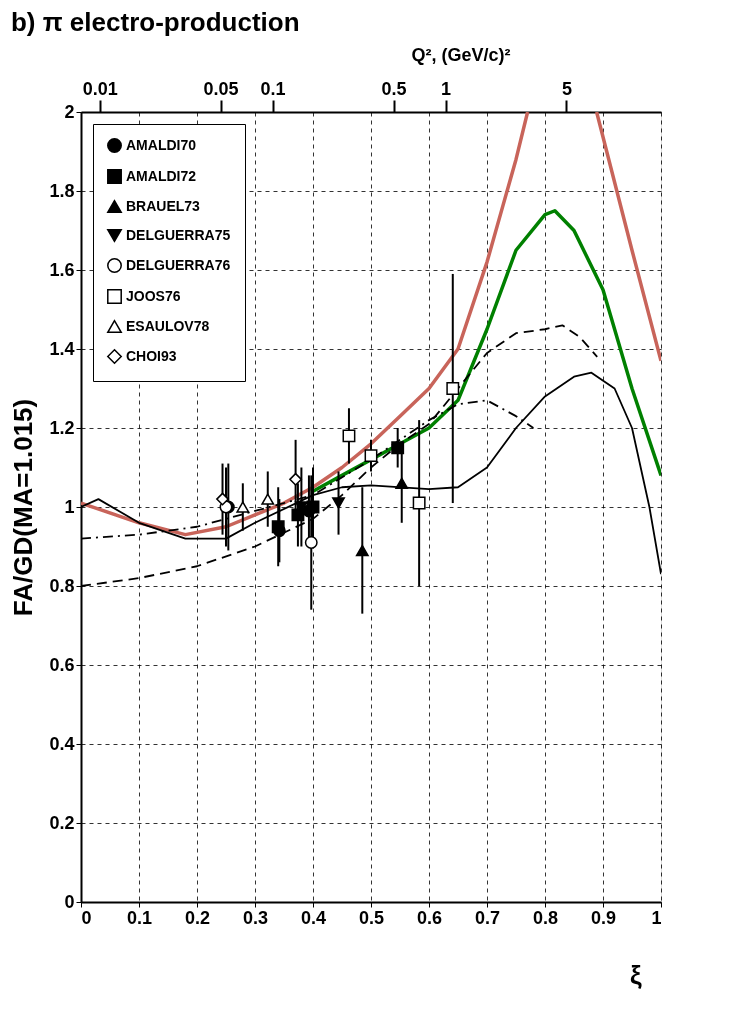  What do you see at coordinates (487, 917) in the screenshot?
I see `x-tick-label: 0.7` at bounding box center [487, 917].